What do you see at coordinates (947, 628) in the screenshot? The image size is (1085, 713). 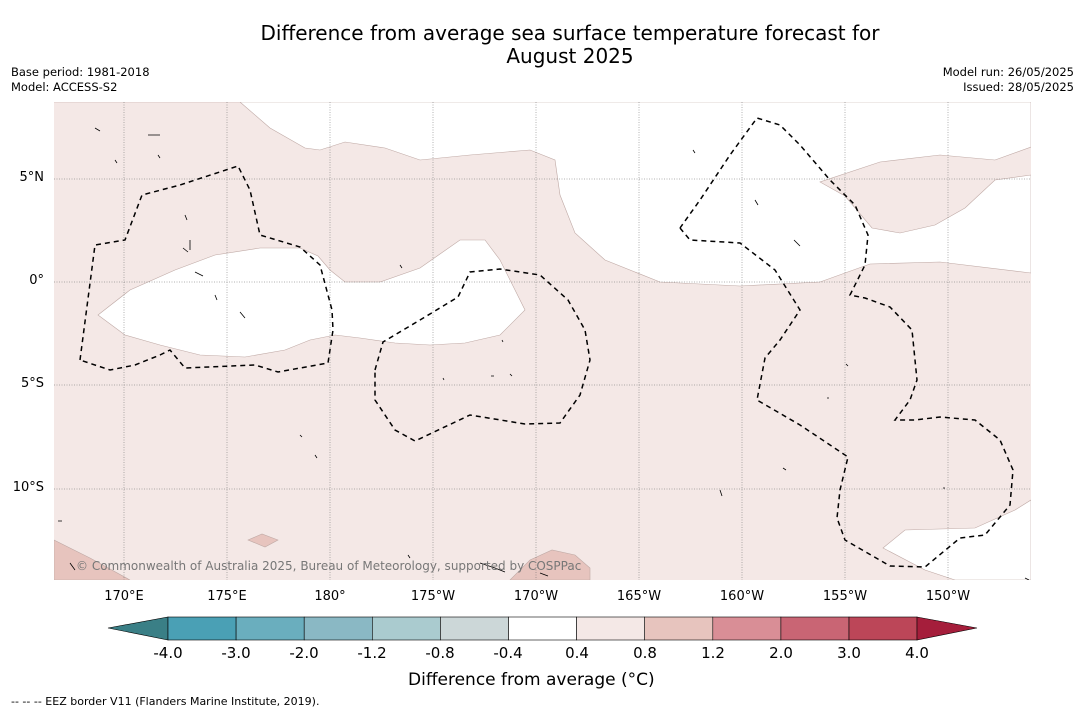 I see `colorbar-over-extension` at bounding box center [947, 628].